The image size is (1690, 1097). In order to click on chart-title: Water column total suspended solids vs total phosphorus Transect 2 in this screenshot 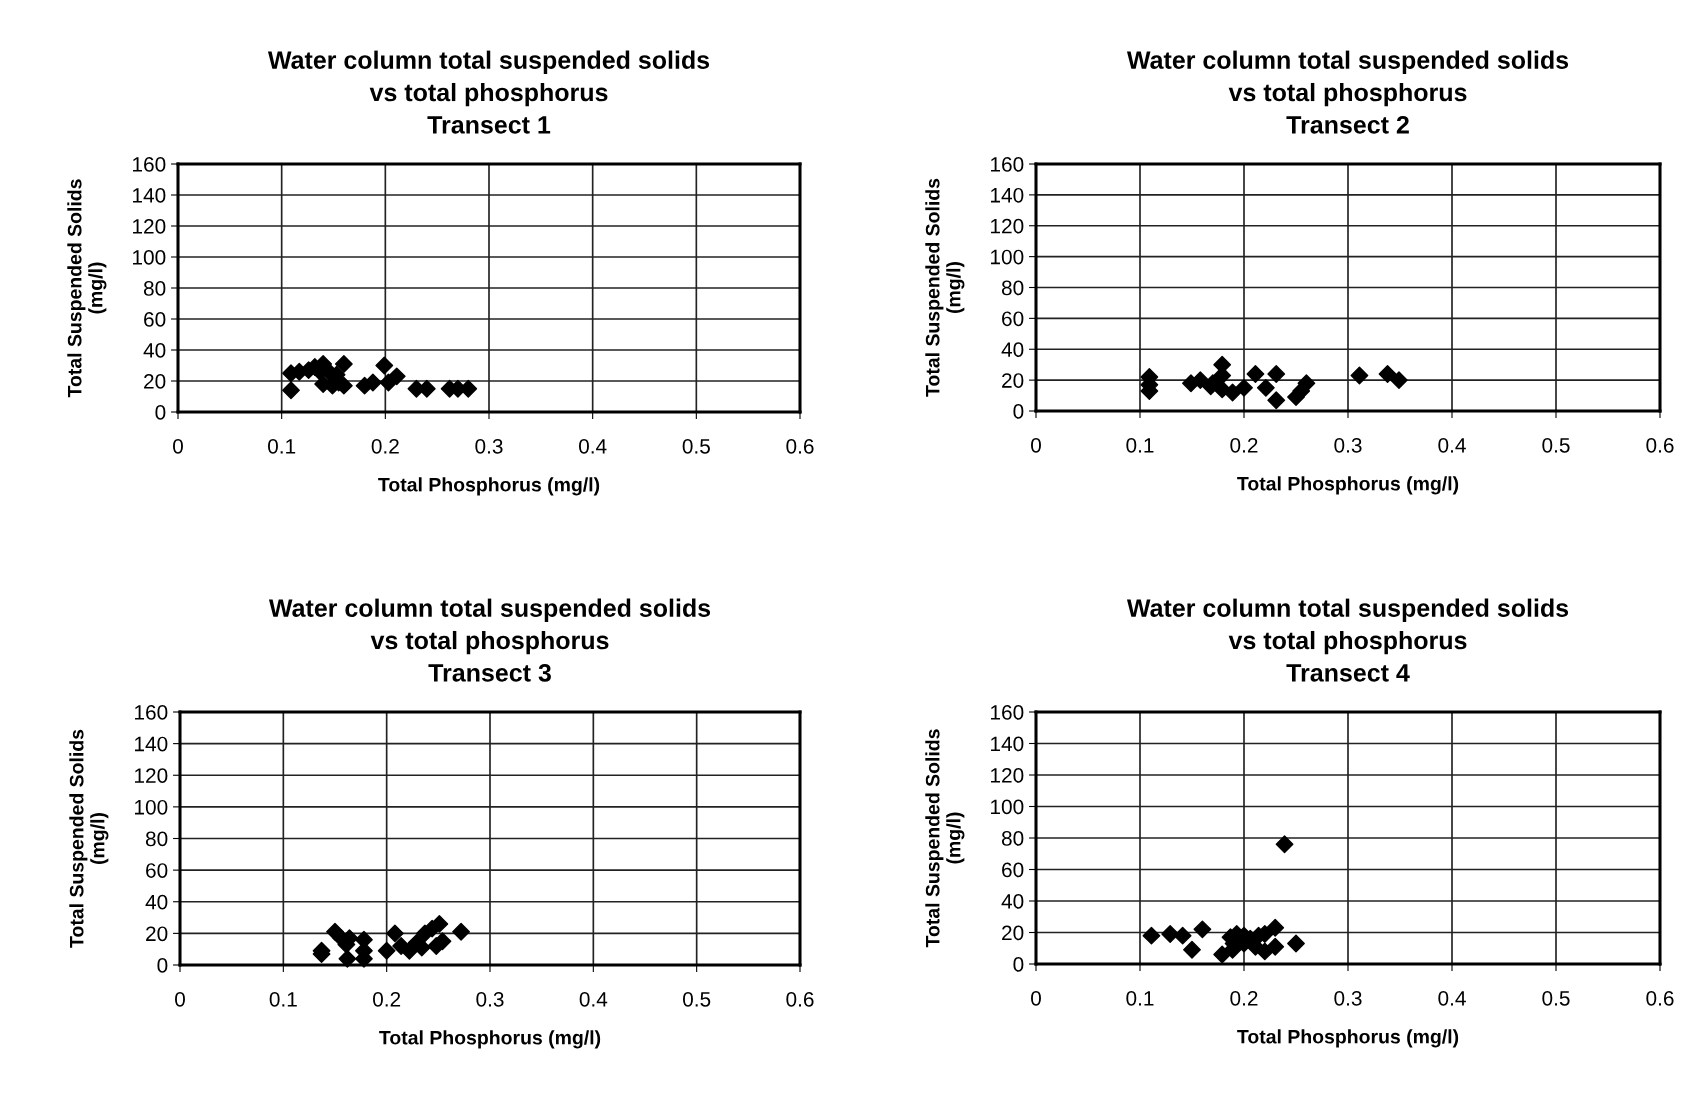, I will do `click(1347, 92)`.